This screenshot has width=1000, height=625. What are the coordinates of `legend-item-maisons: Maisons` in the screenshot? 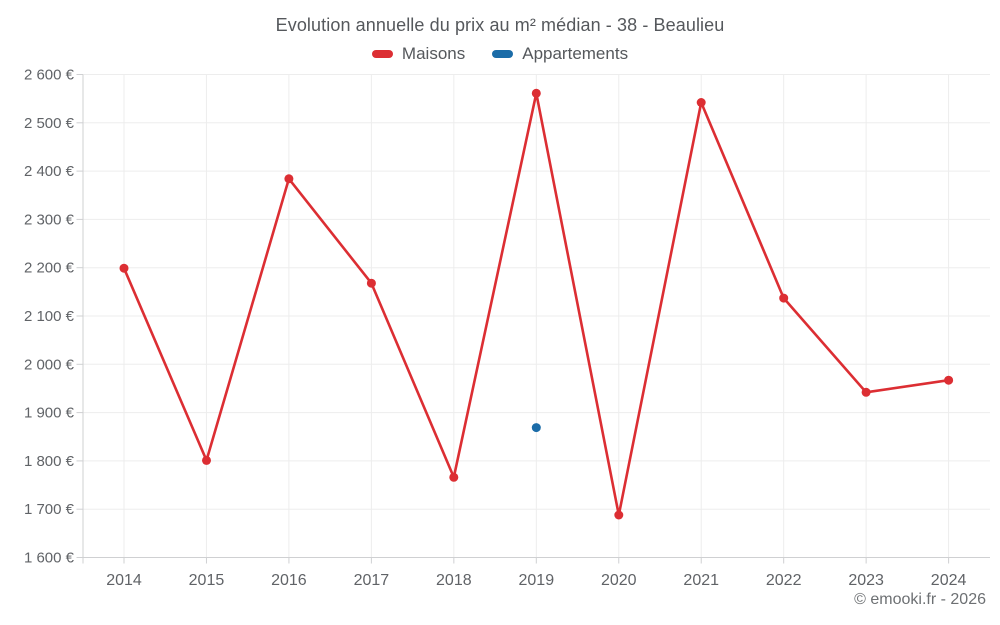 It's located at (418, 54).